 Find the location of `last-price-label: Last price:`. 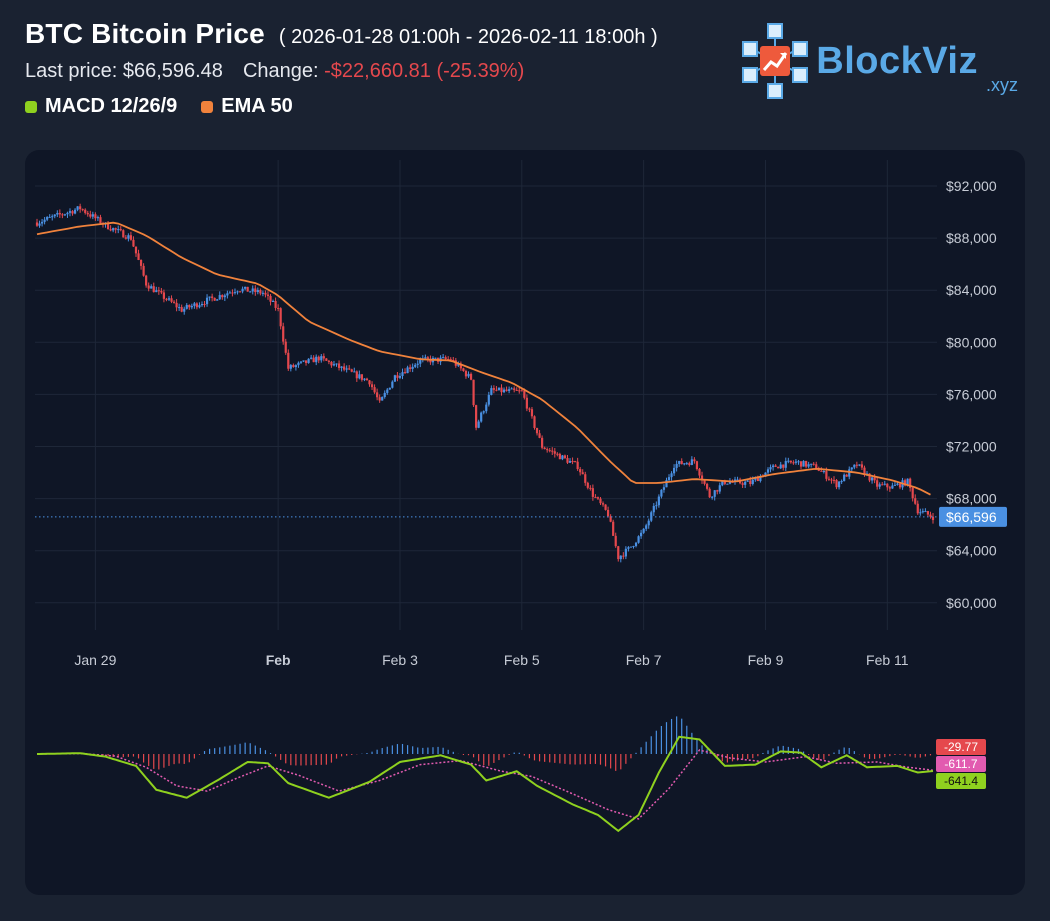

last-price-label: Last price: is located at coordinates (71, 71).